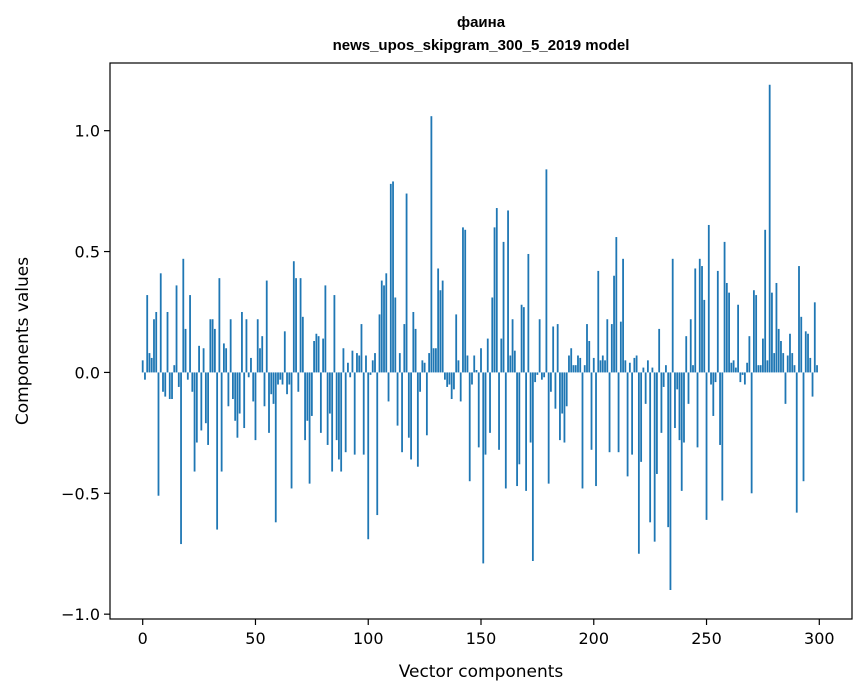 The width and height of the screenshot is (867, 696). What do you see at coordinates (85, 373) in the screenshot?
I see `y-axis-ticks: −1.0 −0.5 0.0 0.5 1.0` at bounding box center [85, 373].